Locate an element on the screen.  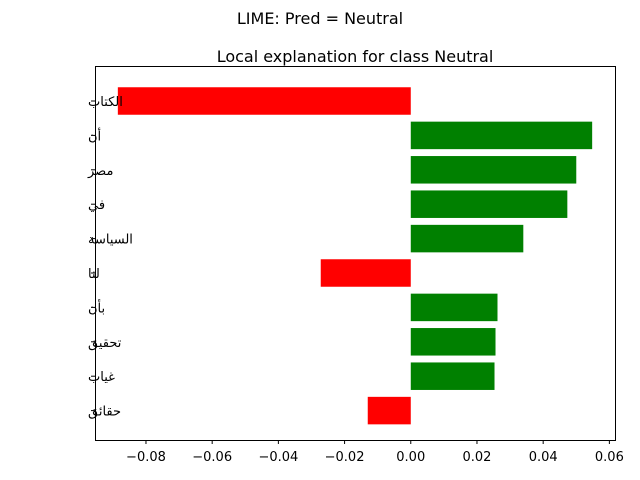
x-ticks-group: −0.08 −0.06 −0.04 −0.02 0.00 0.02 0.04 0.06 is located at coordinates (375, 452).